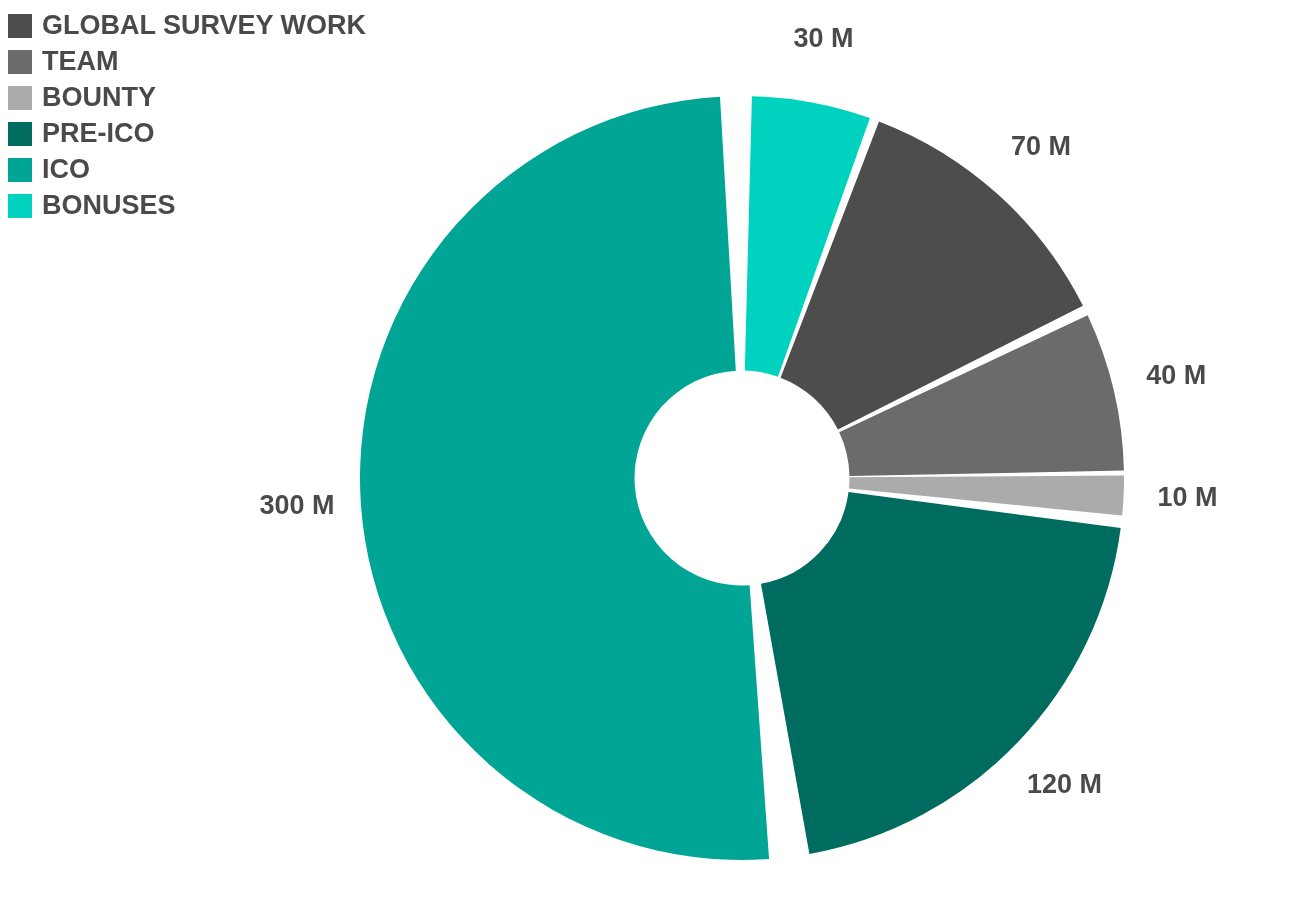 This screenshot has width=1314, height=906. I want to click on legend-label: PRE-ICO, so click(98, 133).